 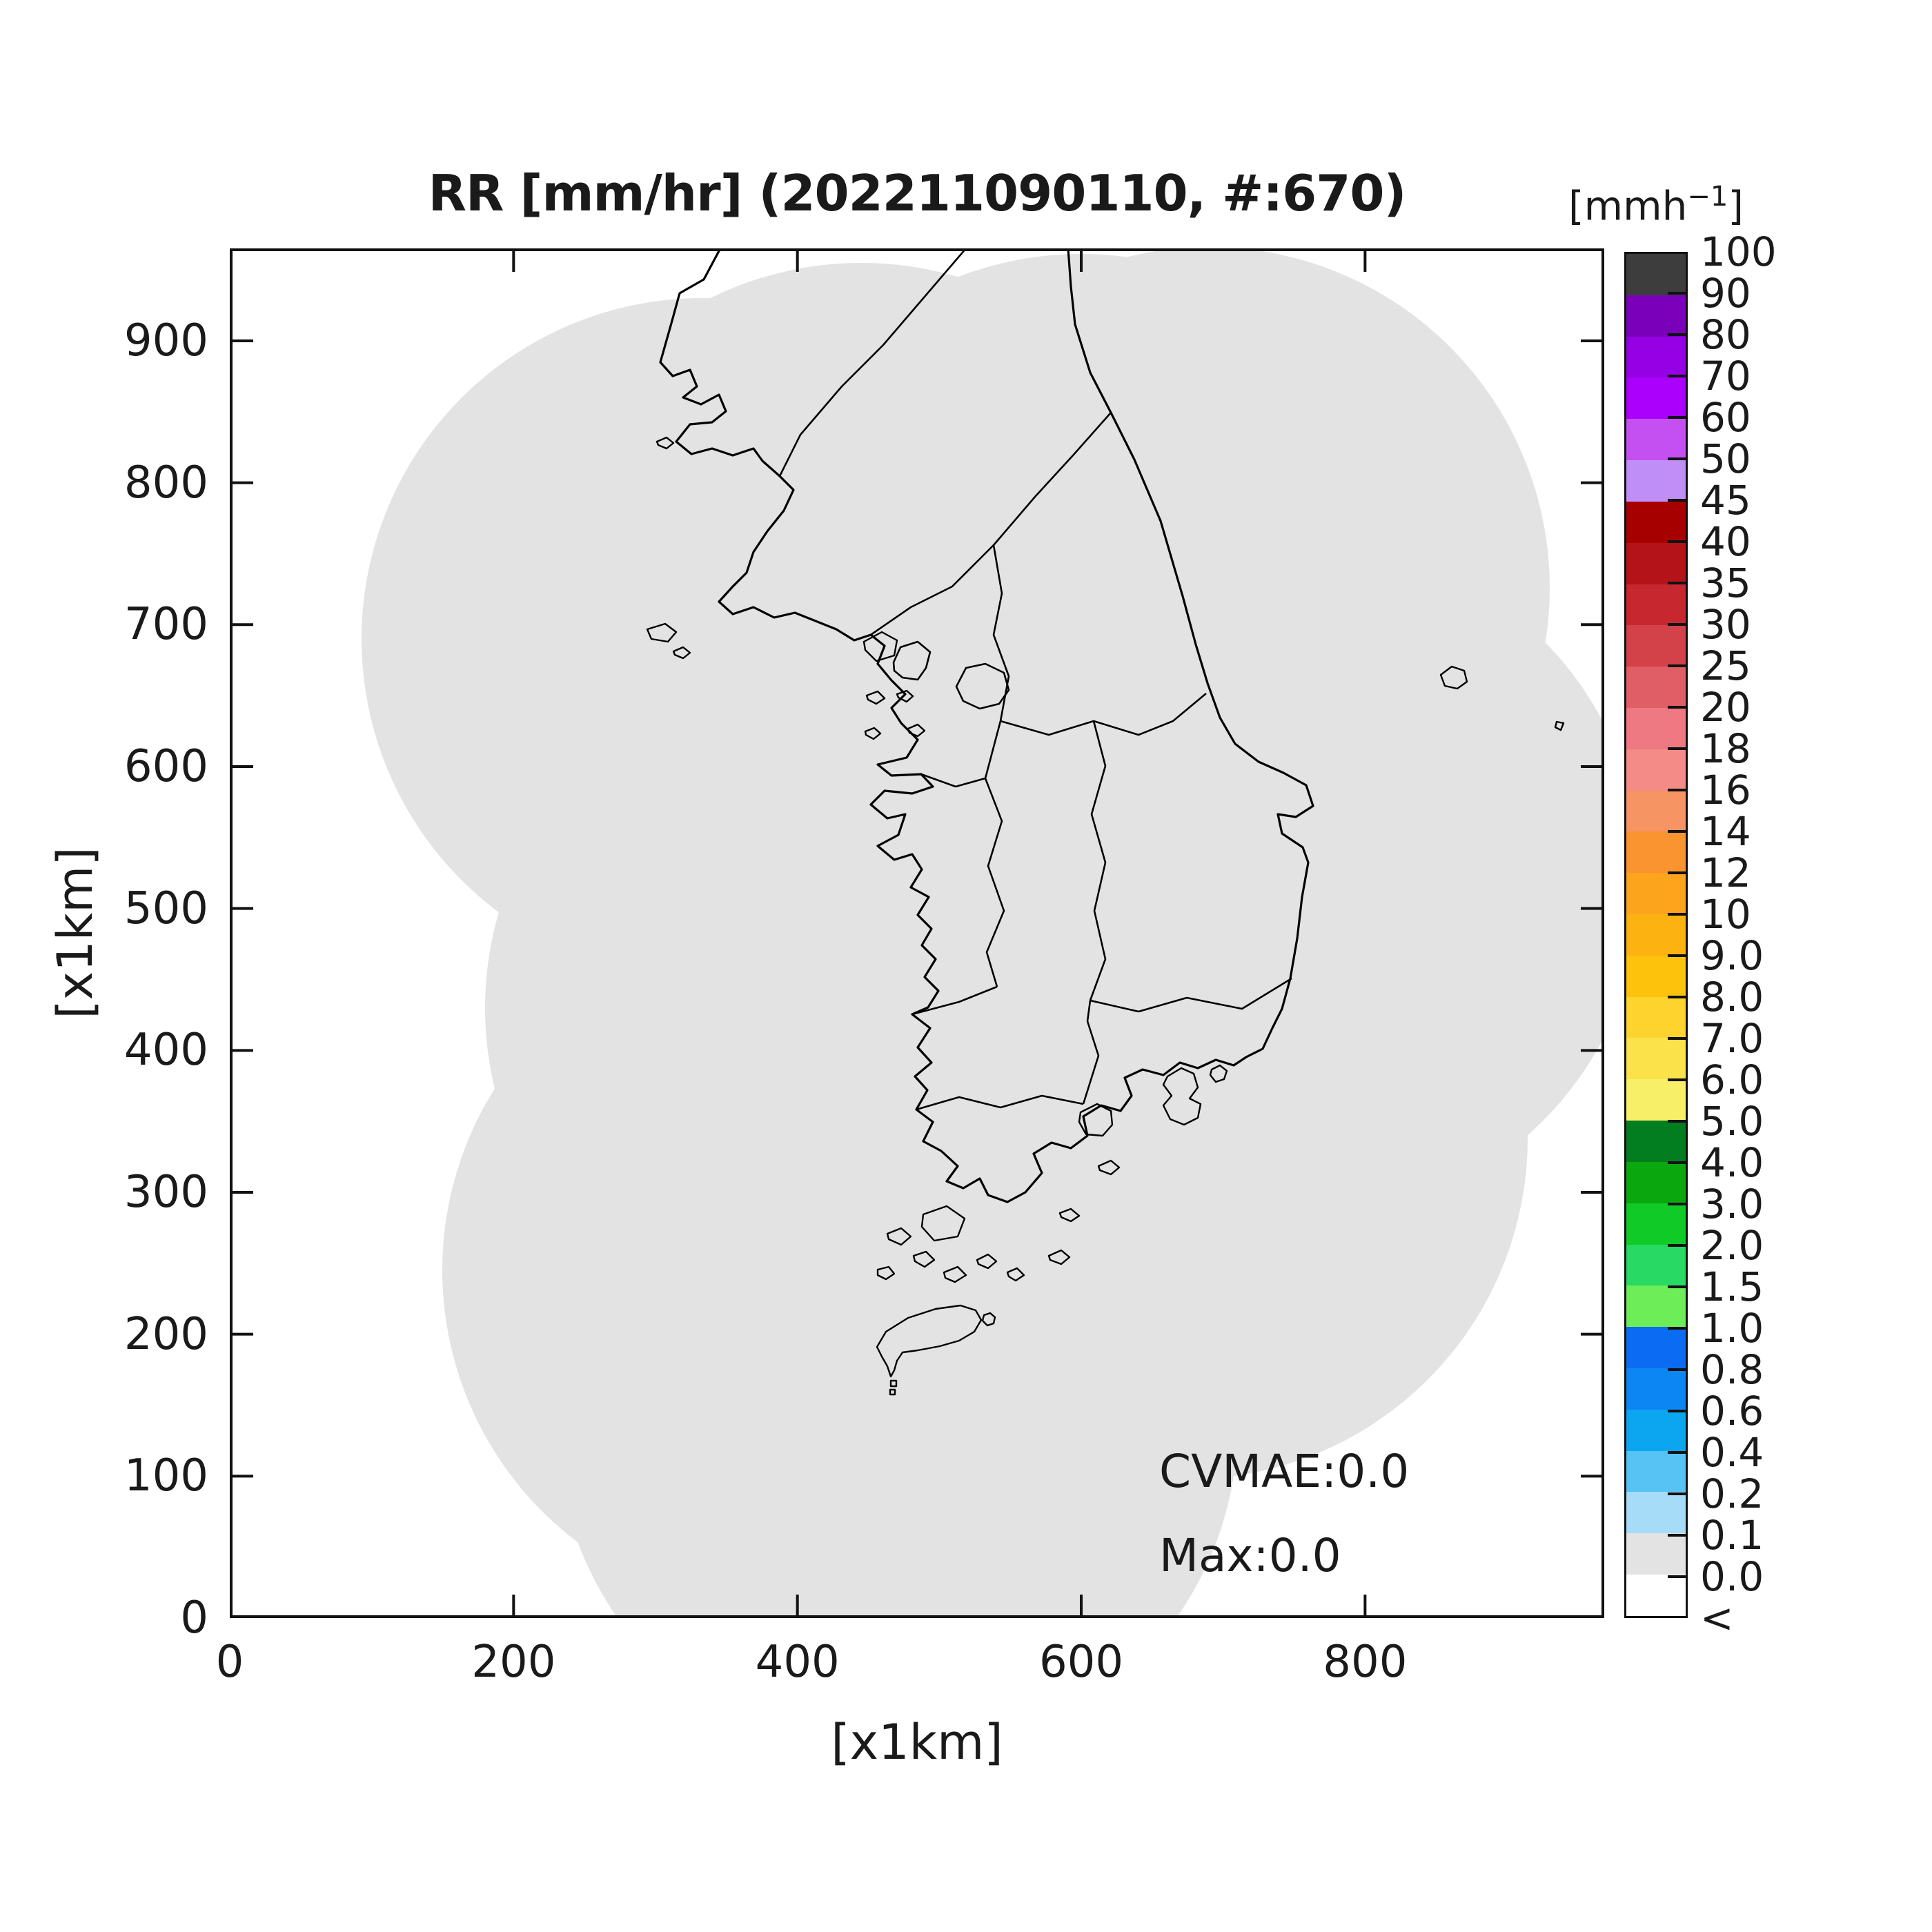 What do you see at coordinates (166, 340) in the screenshot?
I see `y-tick-label: 900` at bounding box center [166, 340].